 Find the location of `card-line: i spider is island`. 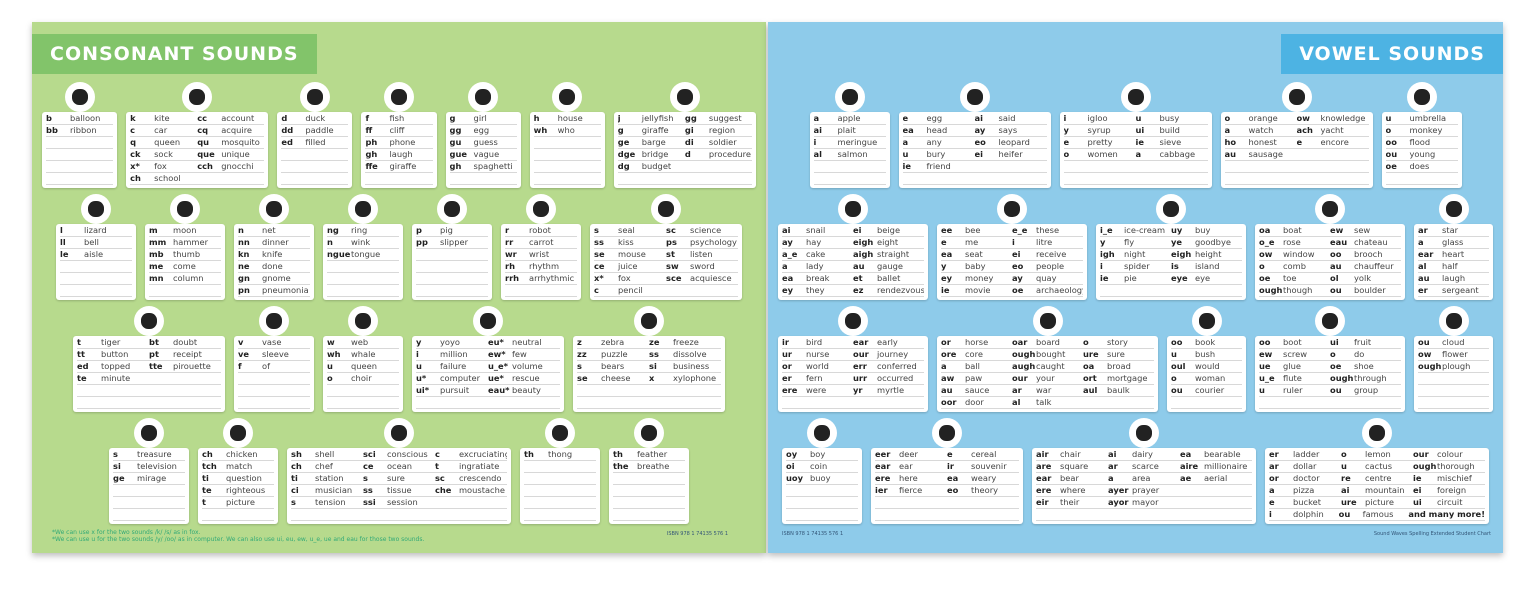

card-line: i spider is island is located at coordinates (1171, 267).